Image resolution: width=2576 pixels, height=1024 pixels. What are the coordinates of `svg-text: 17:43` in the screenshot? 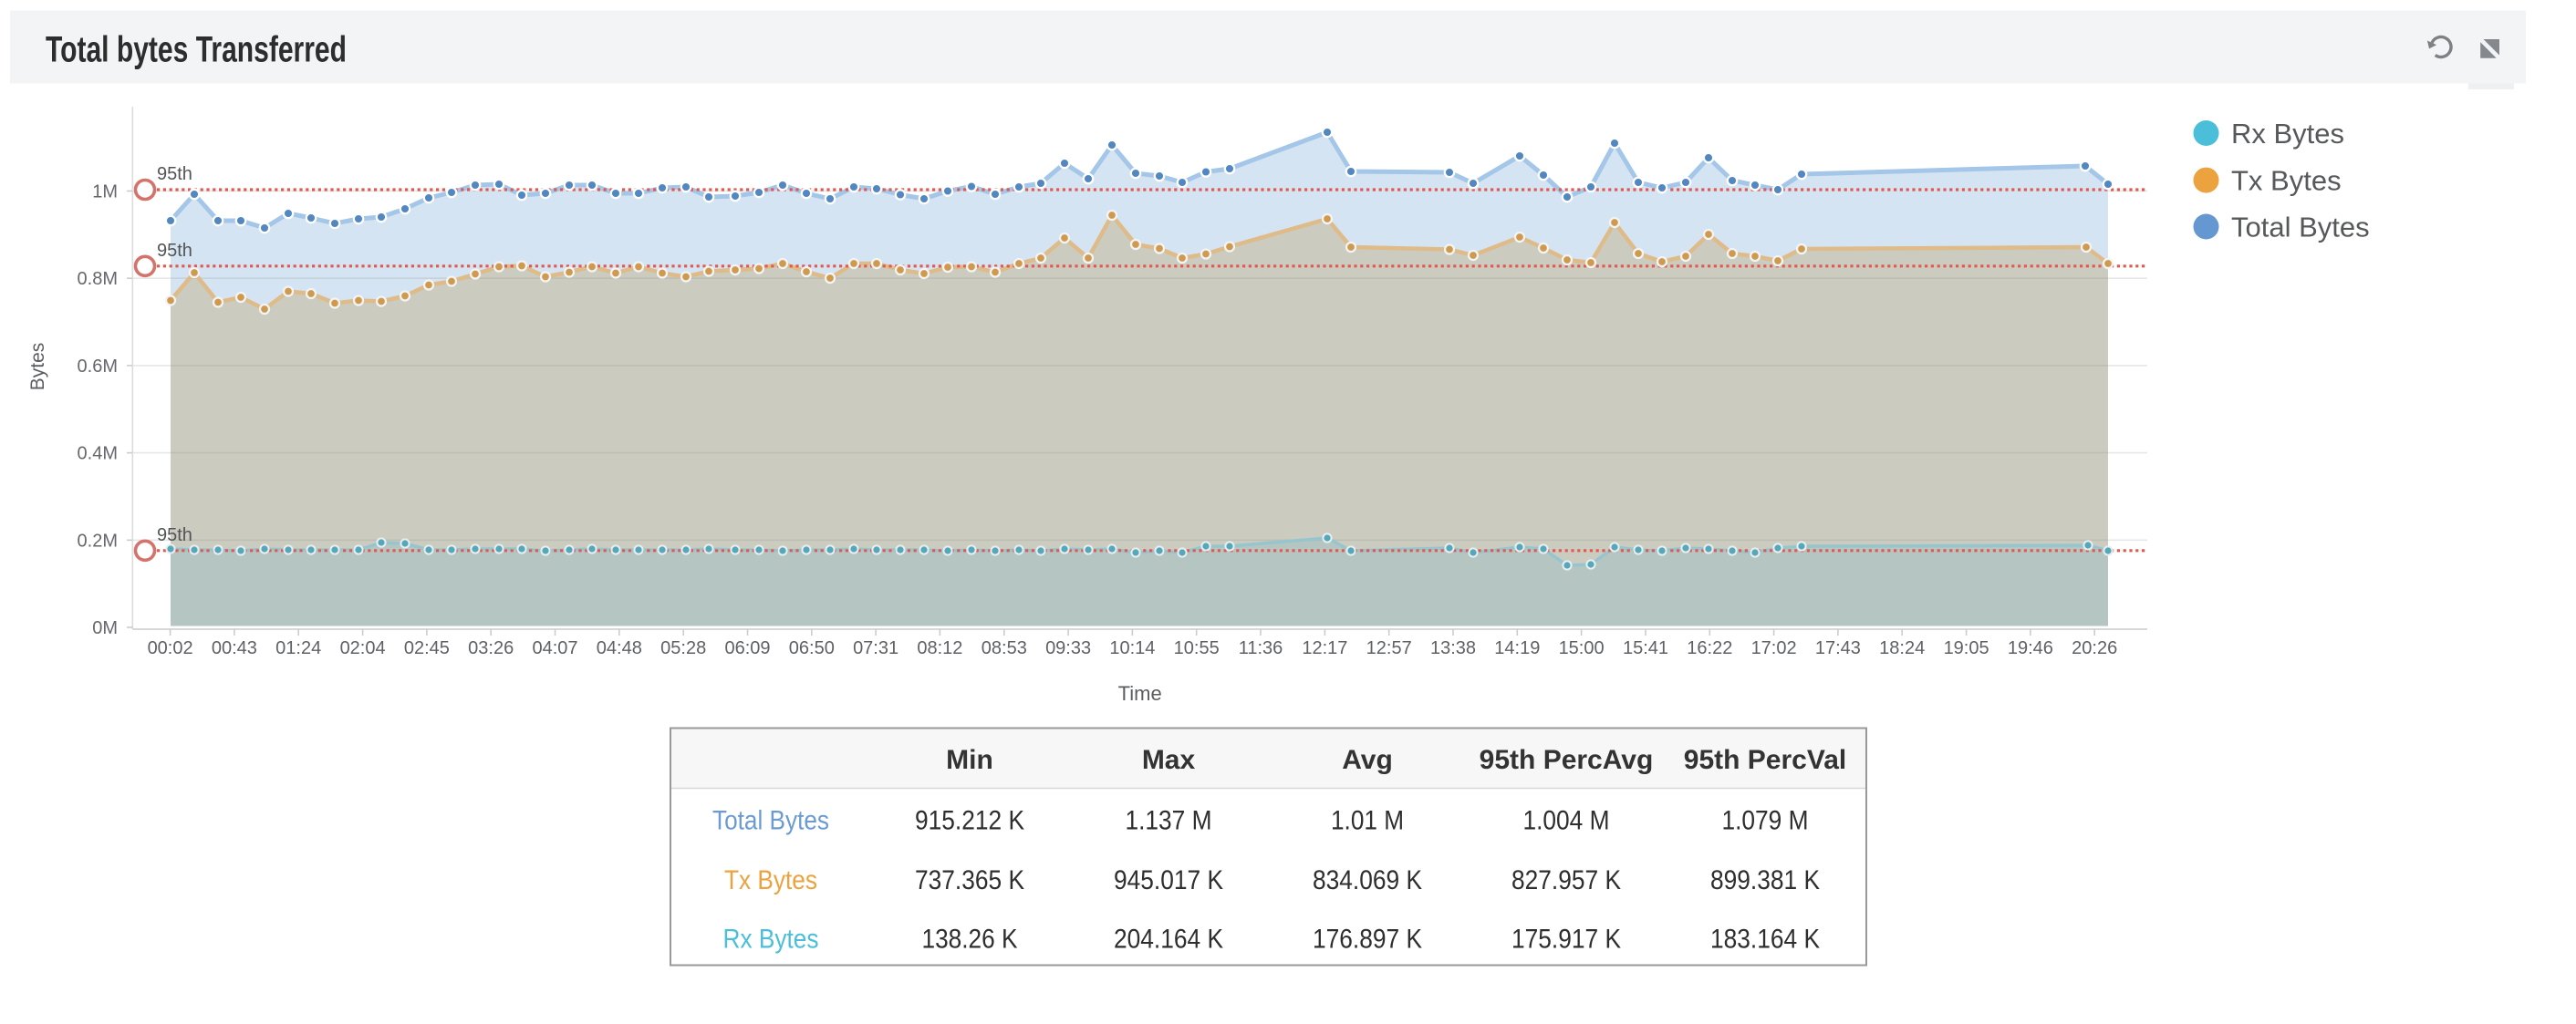 It's located at (1838, 648).